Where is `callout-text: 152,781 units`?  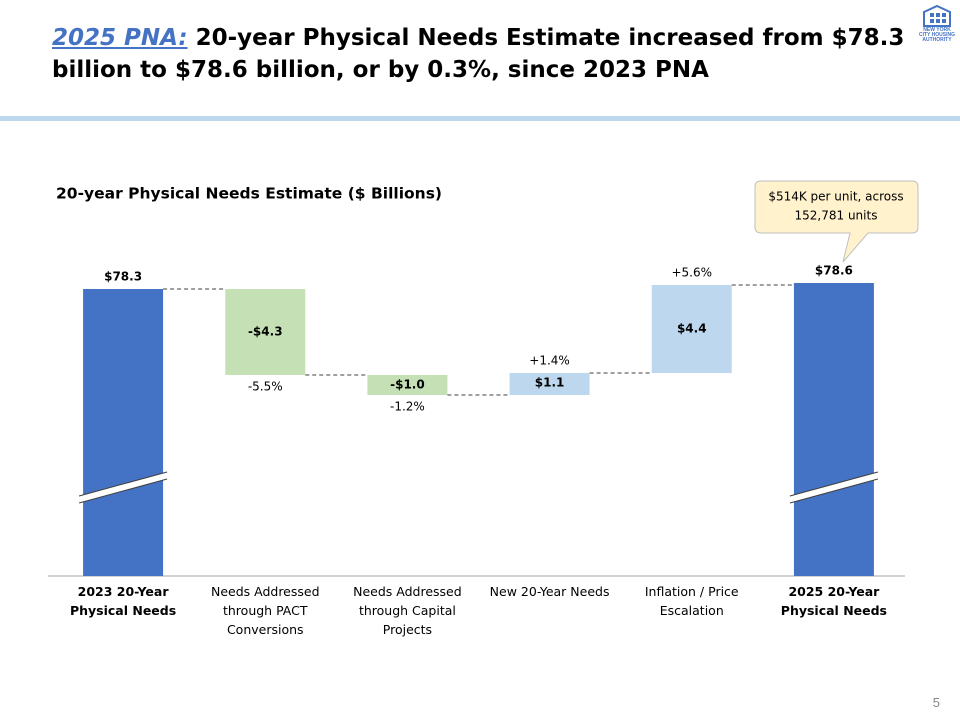
callout-text: 152,781 units is located at coordinates (836, 216).